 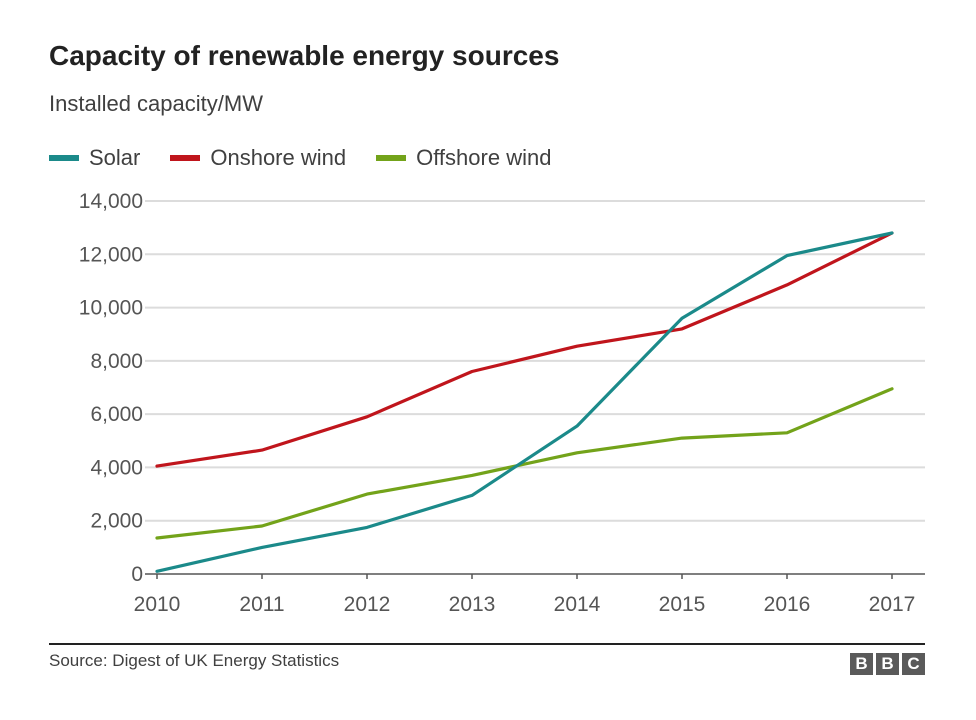 I want to click on legend-item-solar: Solar, so click(x=94, y=158).